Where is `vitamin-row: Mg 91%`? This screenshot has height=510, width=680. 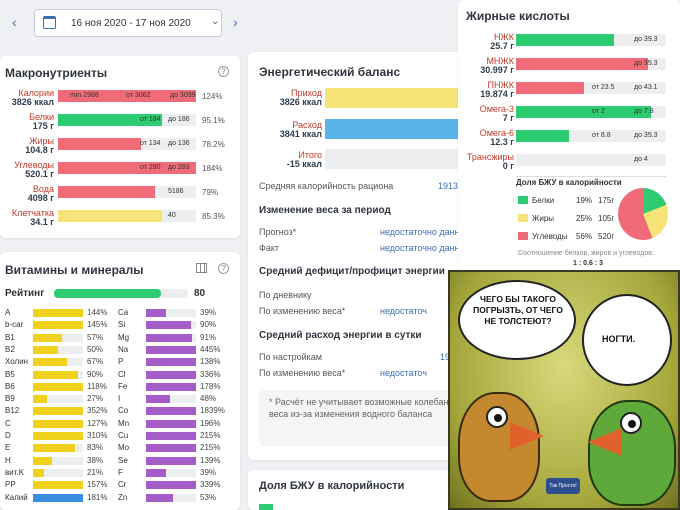 vitamin-row: Mg 91% is located at coordinates (174, 337).